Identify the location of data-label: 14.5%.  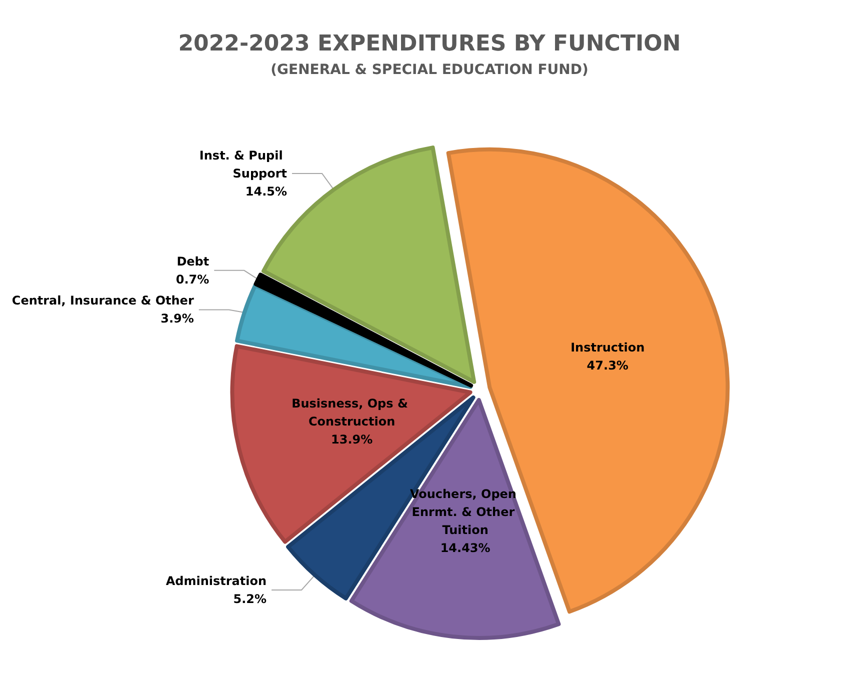
(266, 191).